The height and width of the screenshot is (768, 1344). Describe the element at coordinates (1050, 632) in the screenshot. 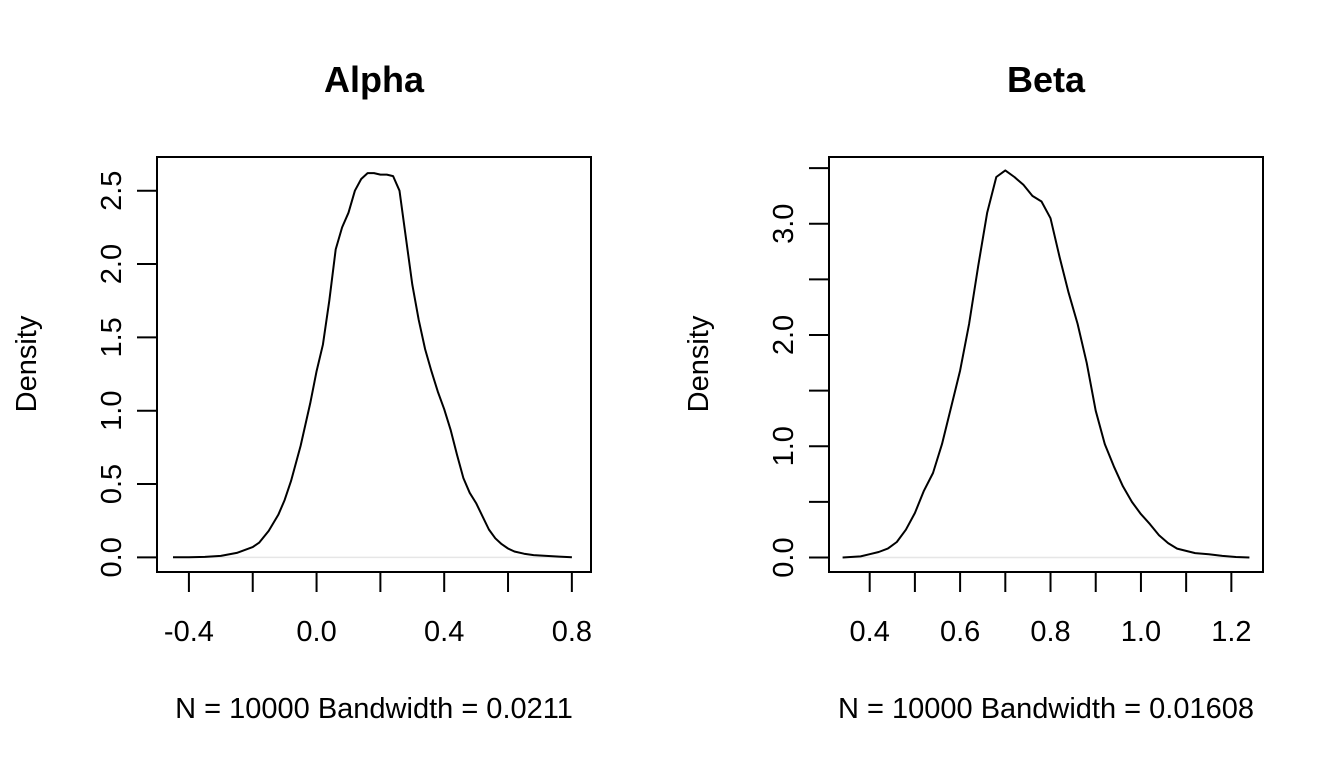

I see `beta-x-tick-label: 0.8` at that location.